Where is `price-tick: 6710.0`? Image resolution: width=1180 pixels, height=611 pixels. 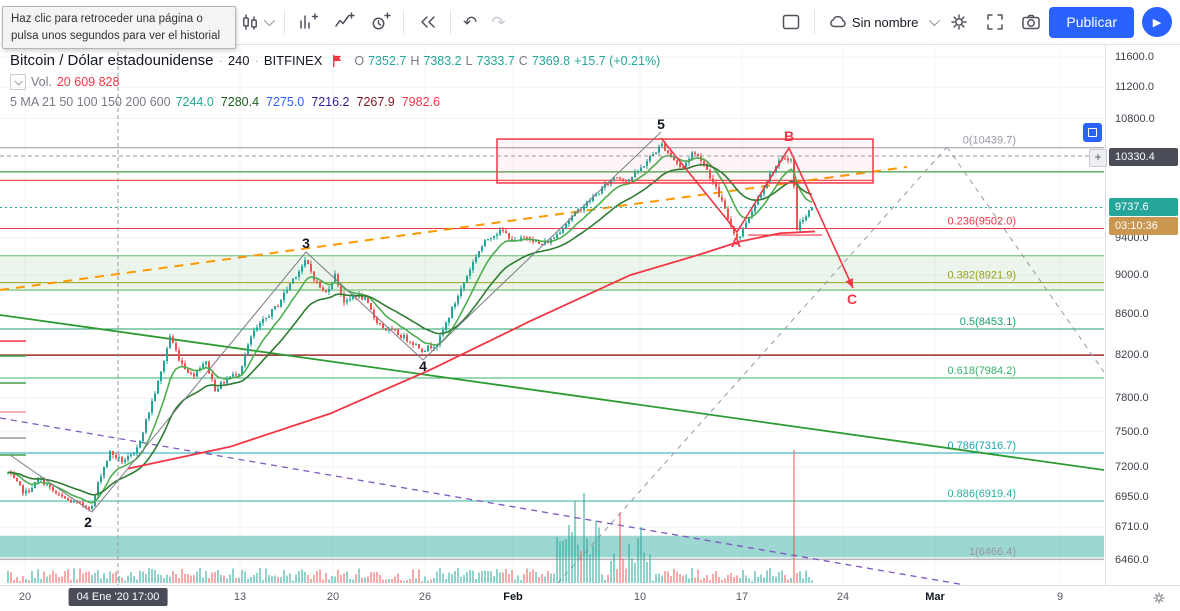
price-tick: 6710.0 is located at coordinates (1132, 527).